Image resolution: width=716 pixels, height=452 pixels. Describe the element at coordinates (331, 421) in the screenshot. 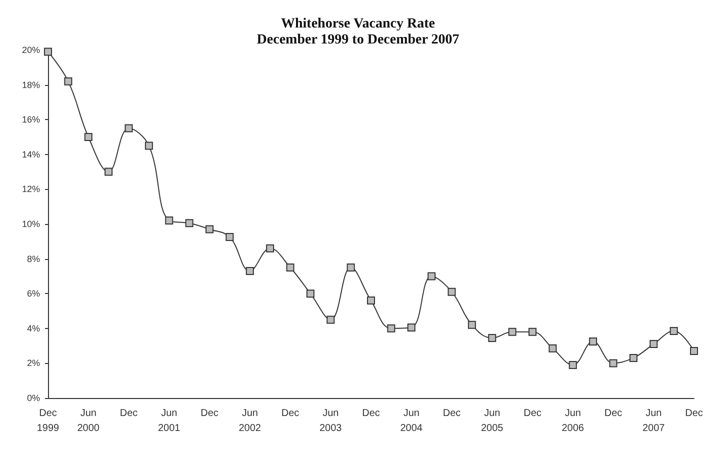

I see `x-tick-label: Jun 2003` at that location.